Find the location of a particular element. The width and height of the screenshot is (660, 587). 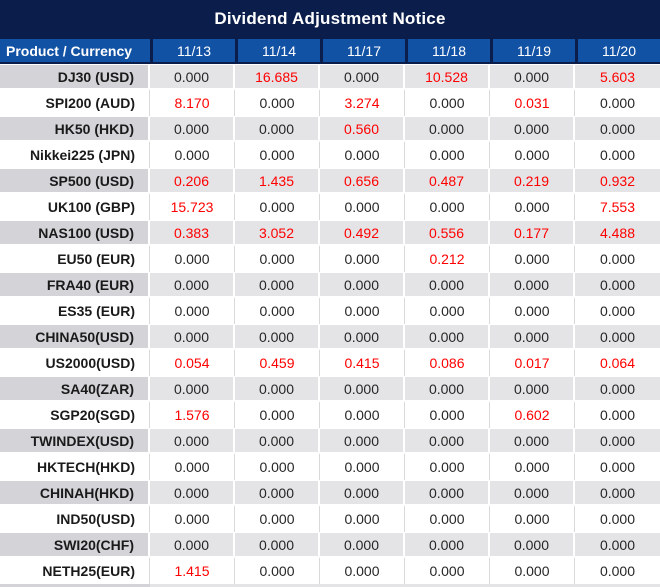

value-cell: 0.206 is located at coordinates (192, 181).